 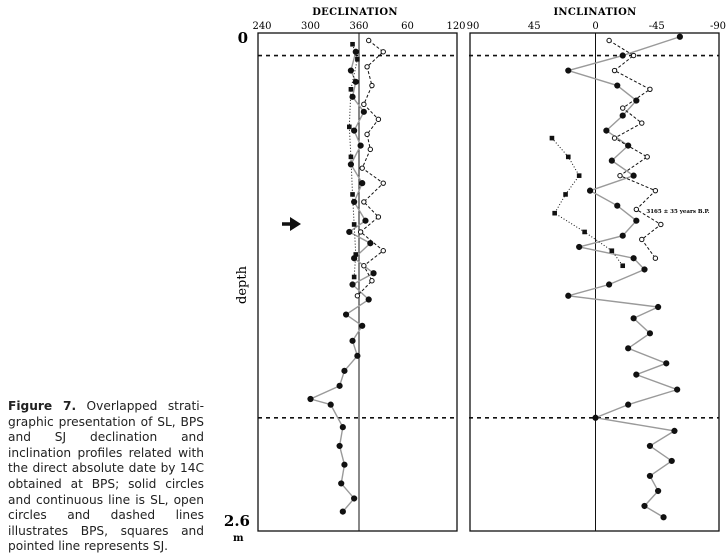 I want to click on inclination-tick-label: -45, so click(x=657, y=26).